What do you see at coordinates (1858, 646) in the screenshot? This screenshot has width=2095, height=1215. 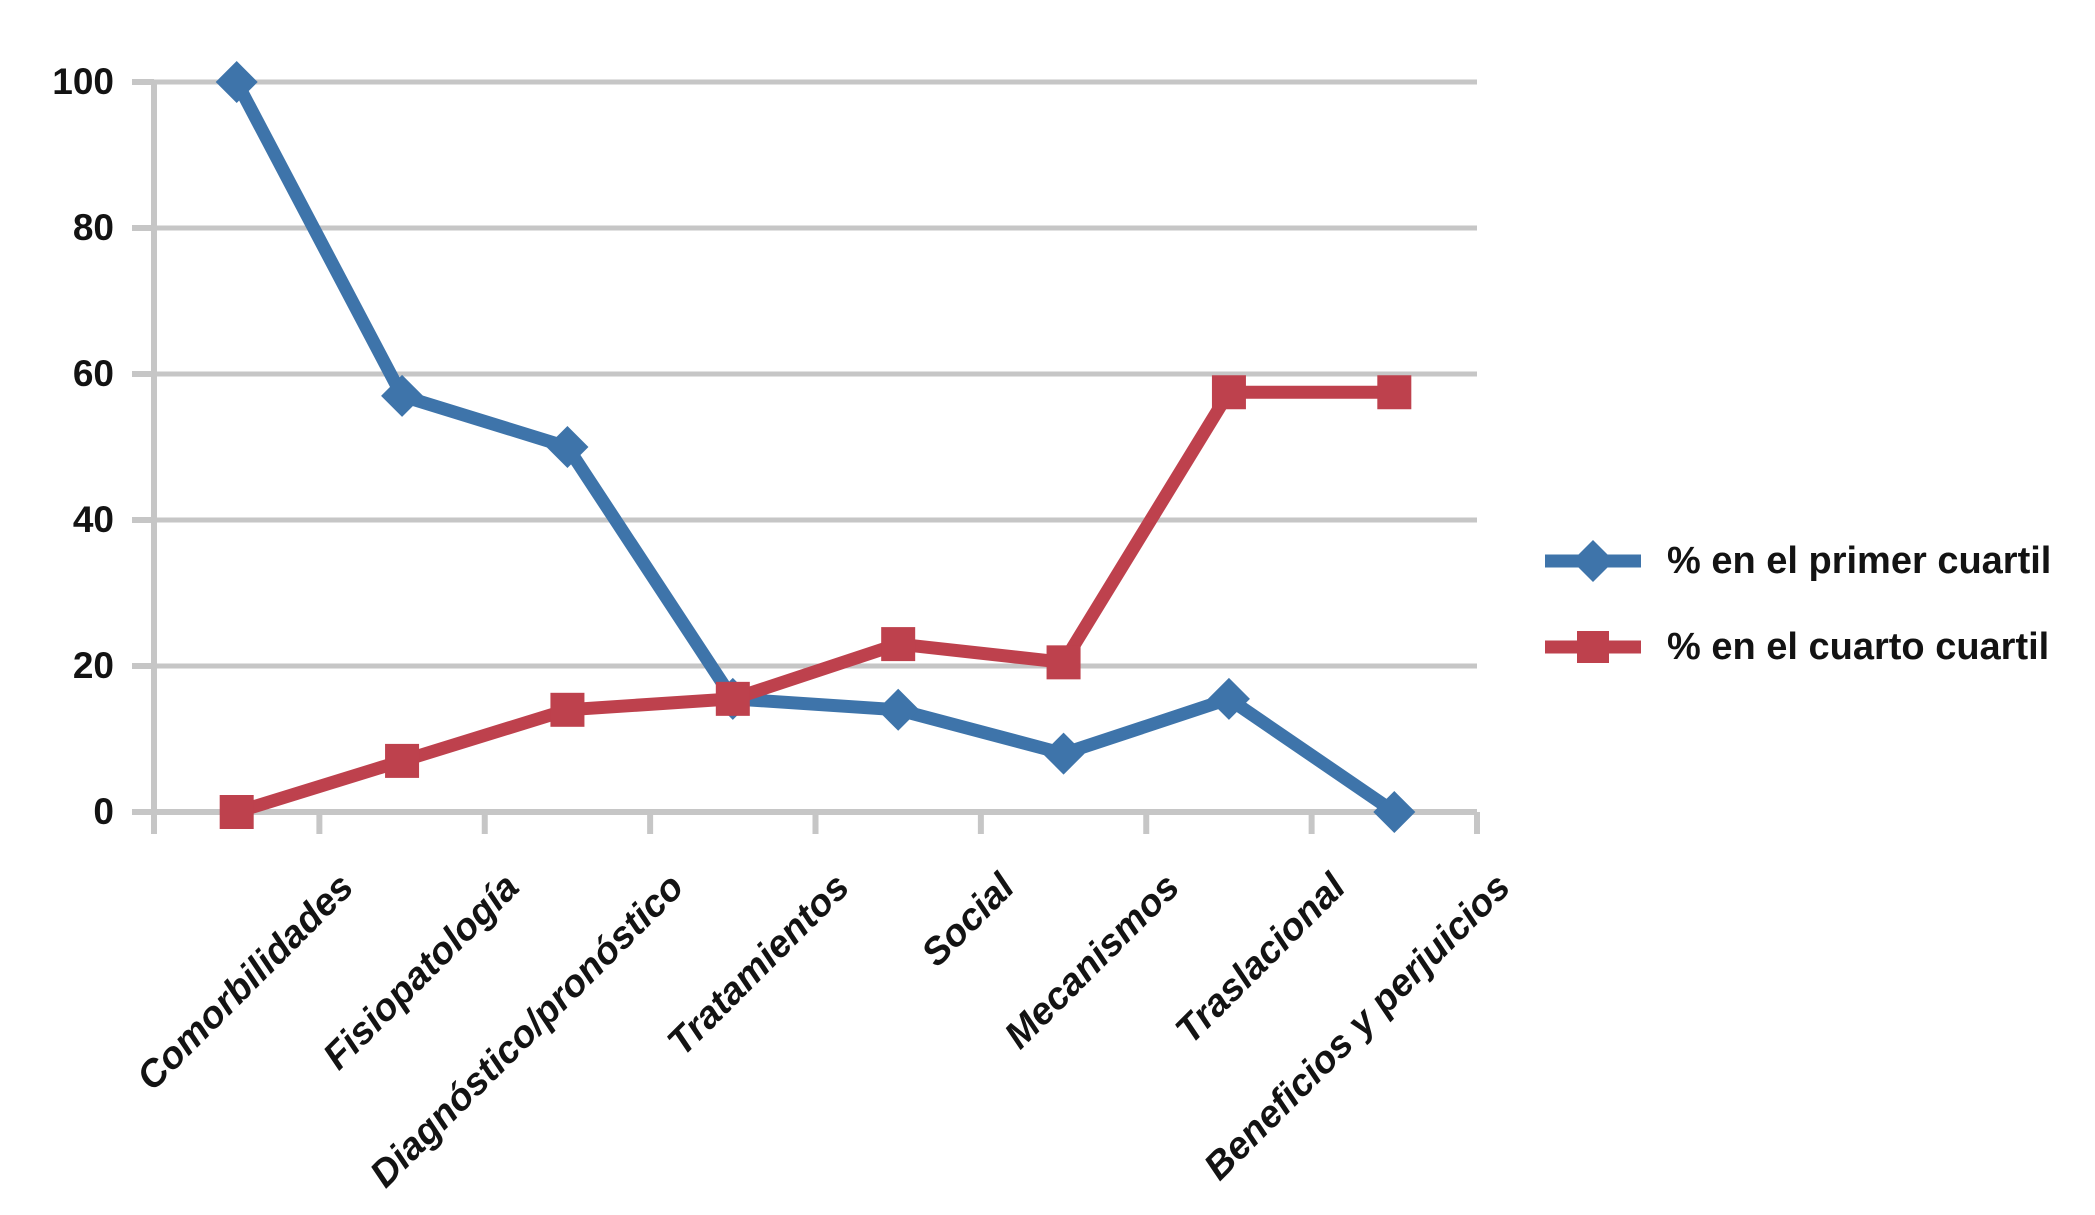 I see `legend-label: % en el cuarto cuartil` at bounding box center [1858, 646].